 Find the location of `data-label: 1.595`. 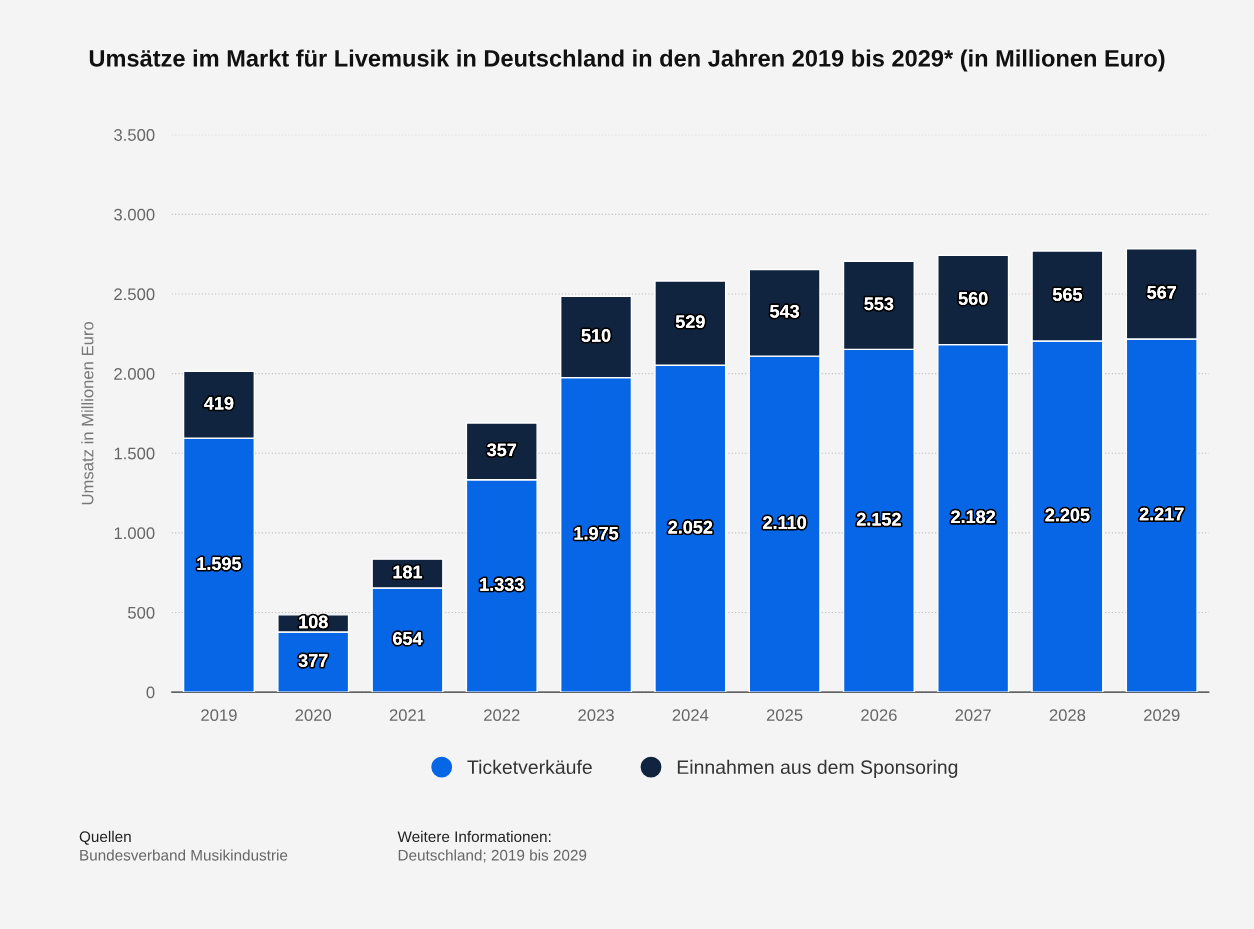

data-label: 1.595 is located at coordinates (219, 563).